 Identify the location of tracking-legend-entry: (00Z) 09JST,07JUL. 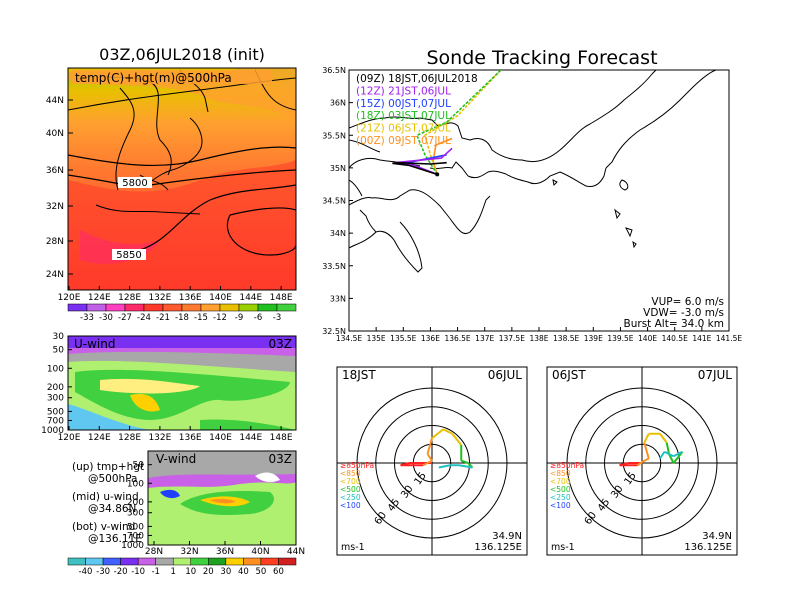
(403, 141).